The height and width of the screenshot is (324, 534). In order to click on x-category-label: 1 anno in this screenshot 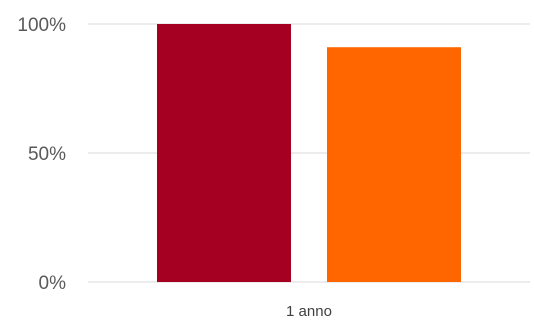, I will do `click(309, 311)`.